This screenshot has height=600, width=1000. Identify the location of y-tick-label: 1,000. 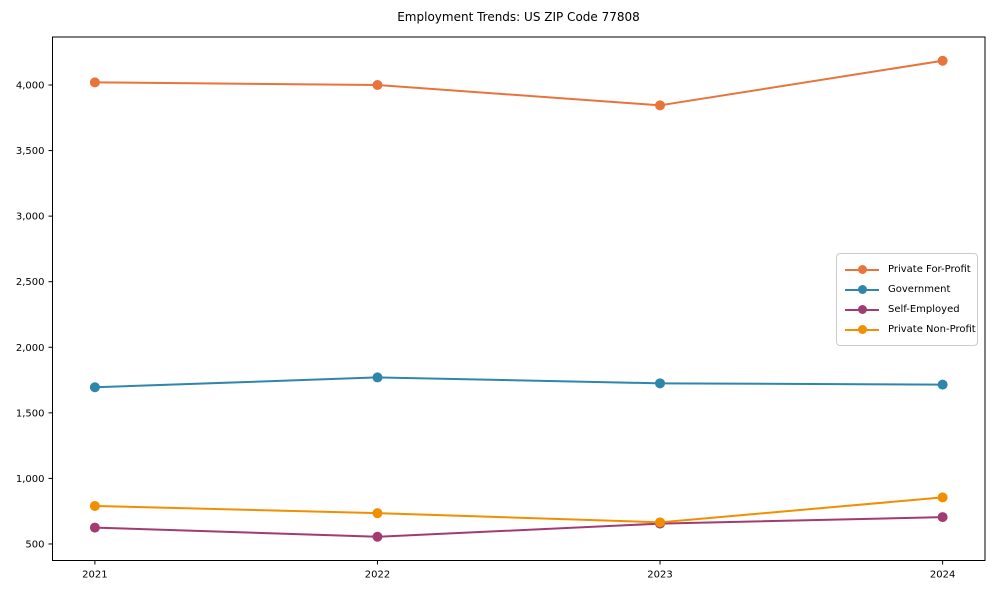
(30, 479).